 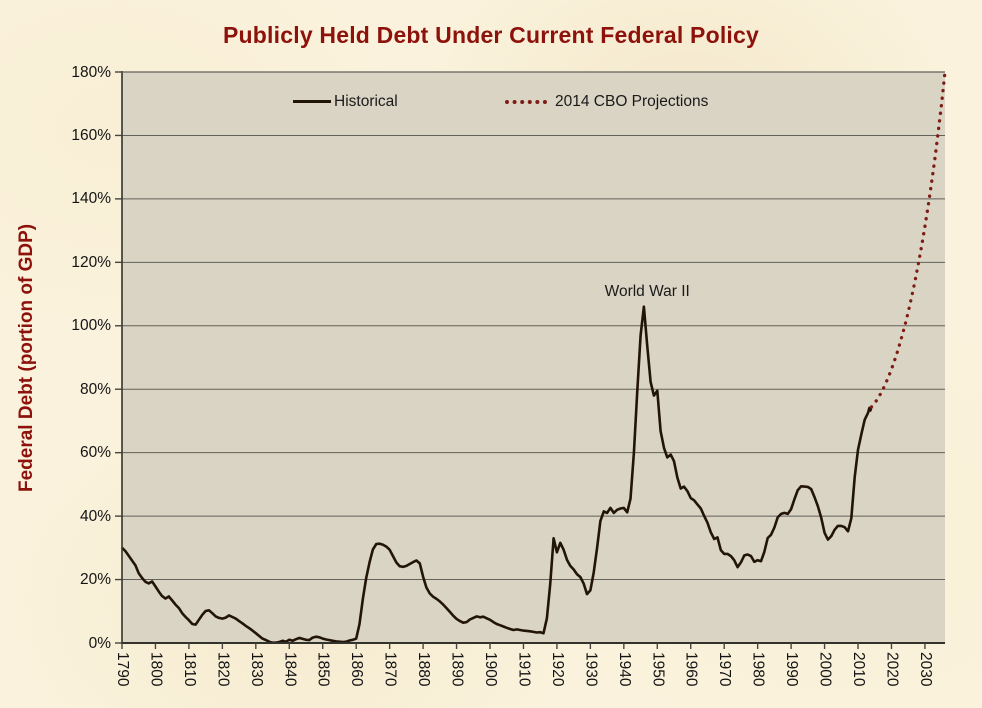 I want to click on x-tick-label-1970: 1970, so click(x=725, y=669).